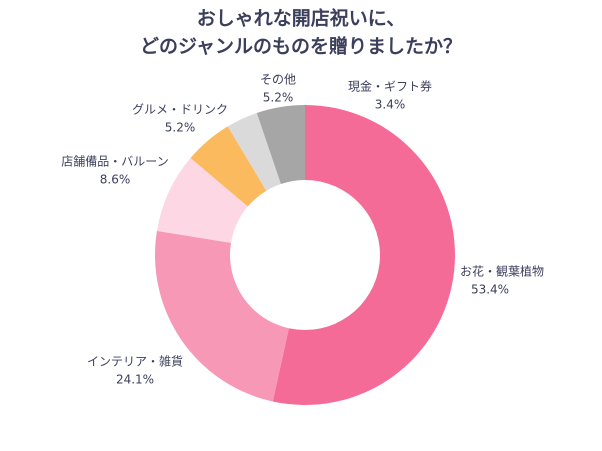  Describe the element at coordinates (301, 46) in the screenshot. I see `chart-title: どのジャンルのものを贈りましたか？` at that location.